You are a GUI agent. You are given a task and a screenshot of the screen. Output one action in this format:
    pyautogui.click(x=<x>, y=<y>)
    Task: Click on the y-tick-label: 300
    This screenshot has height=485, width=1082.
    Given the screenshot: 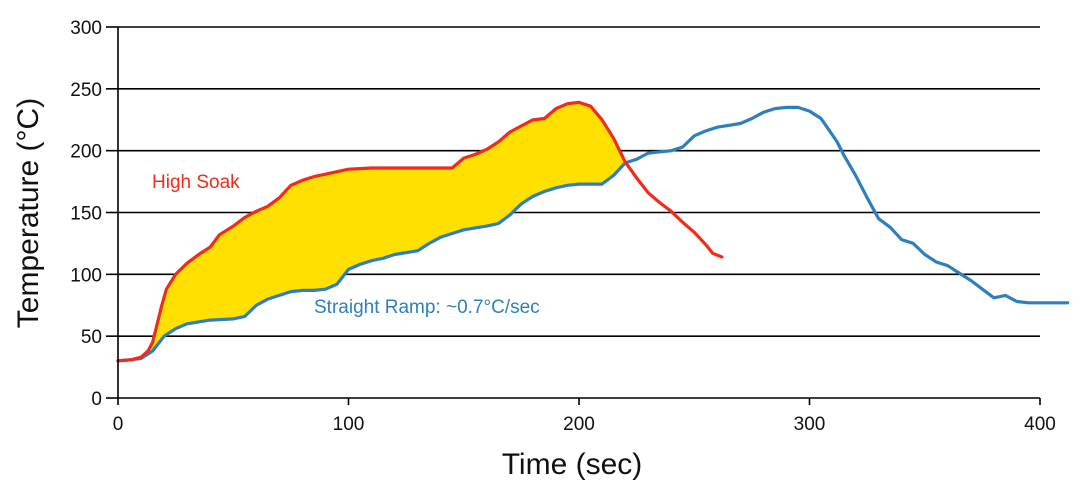 What is the action you would take?
    pyautogui.click(x=86, y=28)
    